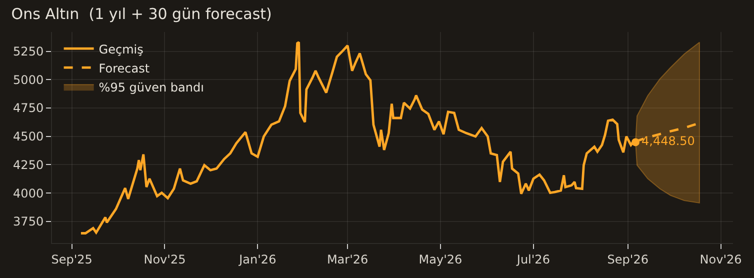 The image size is (754, 278). Describe the element at coordinates (440, 259) in the screenshot. I see `x-tick-label: May'26` at that location.